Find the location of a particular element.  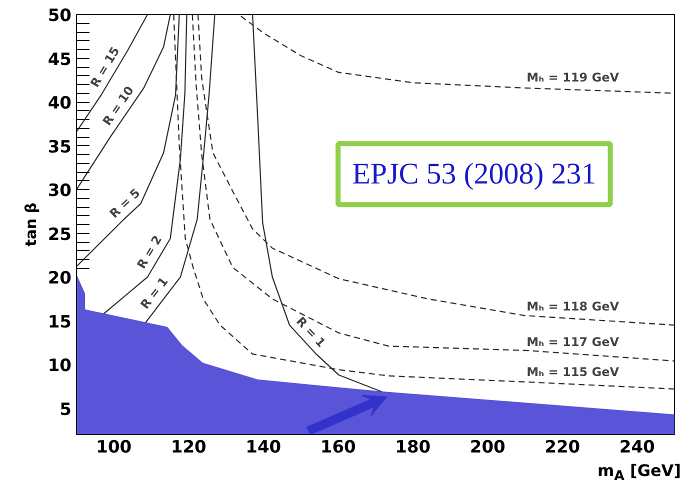

annotation: EPJC 53 (2008) 231 is located at coordinates (474, 174).